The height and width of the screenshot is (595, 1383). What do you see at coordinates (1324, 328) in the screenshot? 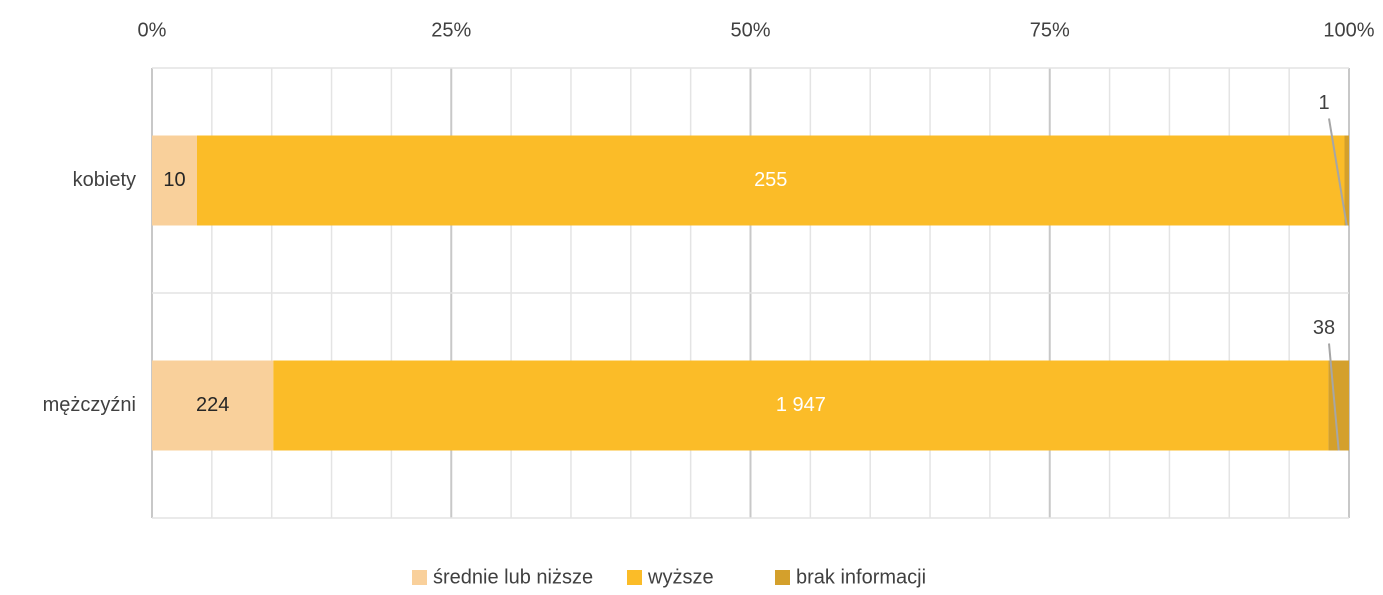
I see `data-label: 38` at bounding box center [1324, 328].